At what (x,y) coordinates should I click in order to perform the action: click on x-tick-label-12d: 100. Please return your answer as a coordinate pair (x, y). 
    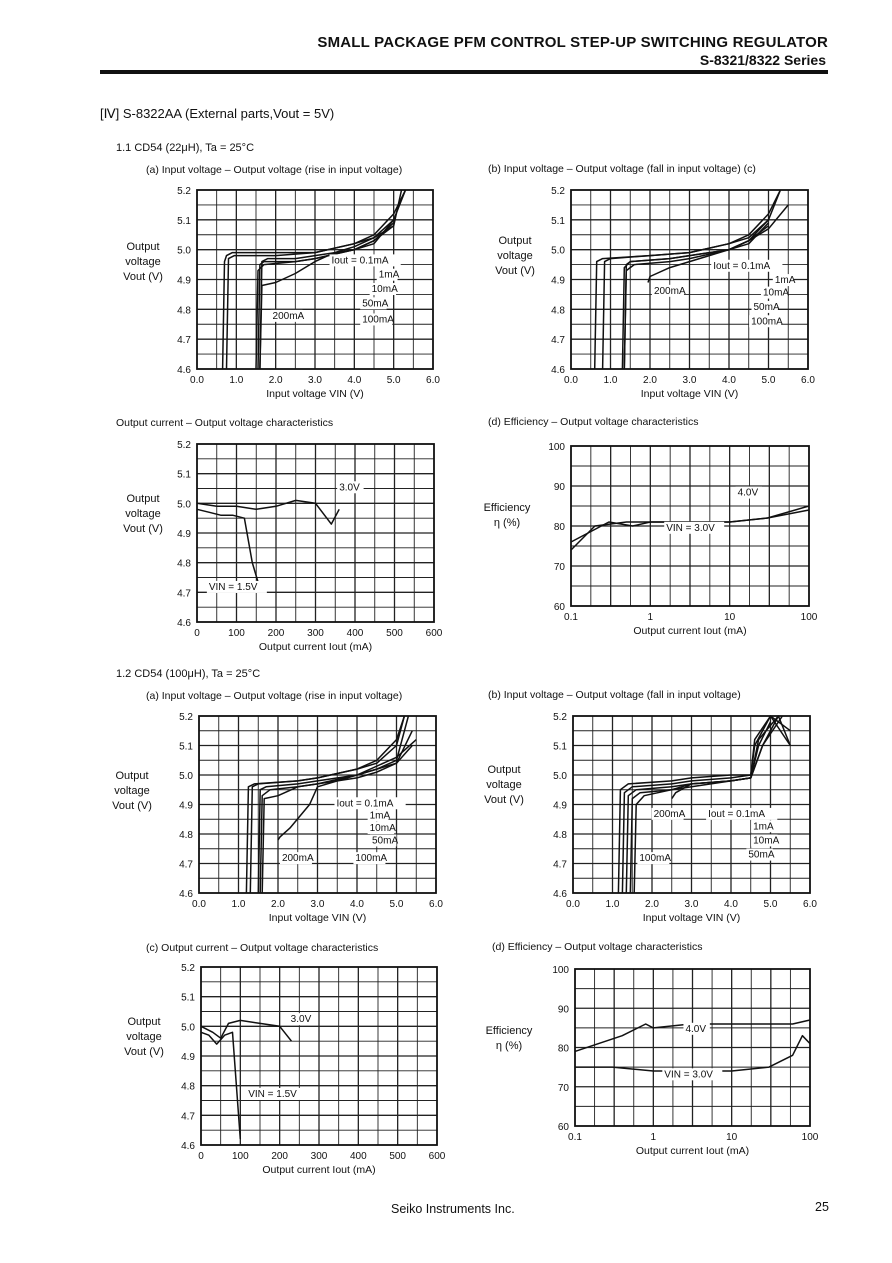
    Looking at the image, I should click on (810, 1137).